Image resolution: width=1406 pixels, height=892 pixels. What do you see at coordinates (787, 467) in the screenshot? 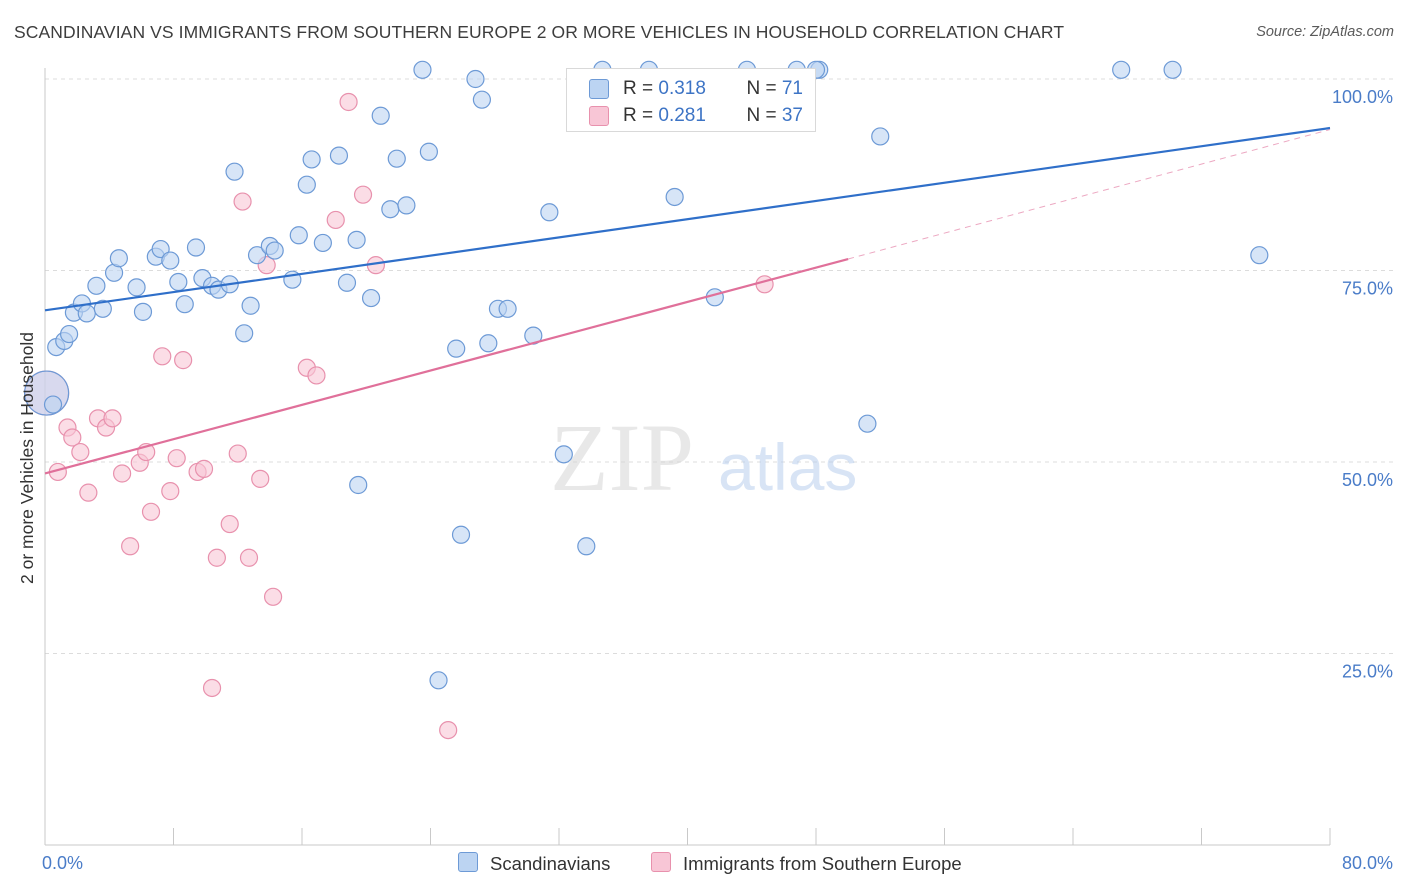
I see `watermark-atlas: atlas` at bounding box center [787, 467].